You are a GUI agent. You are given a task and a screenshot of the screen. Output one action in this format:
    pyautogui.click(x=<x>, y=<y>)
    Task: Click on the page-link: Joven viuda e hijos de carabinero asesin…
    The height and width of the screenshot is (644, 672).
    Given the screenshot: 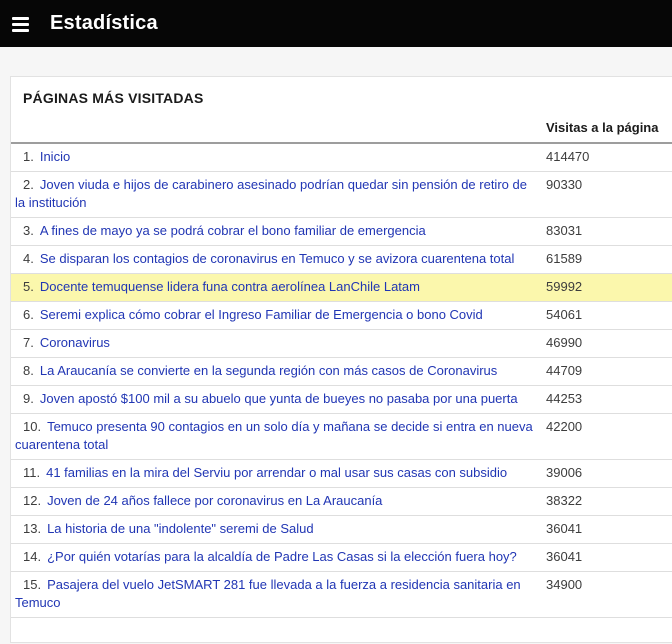 What is the action you would take?
    pyautogui.click(x=271, y=193)
    